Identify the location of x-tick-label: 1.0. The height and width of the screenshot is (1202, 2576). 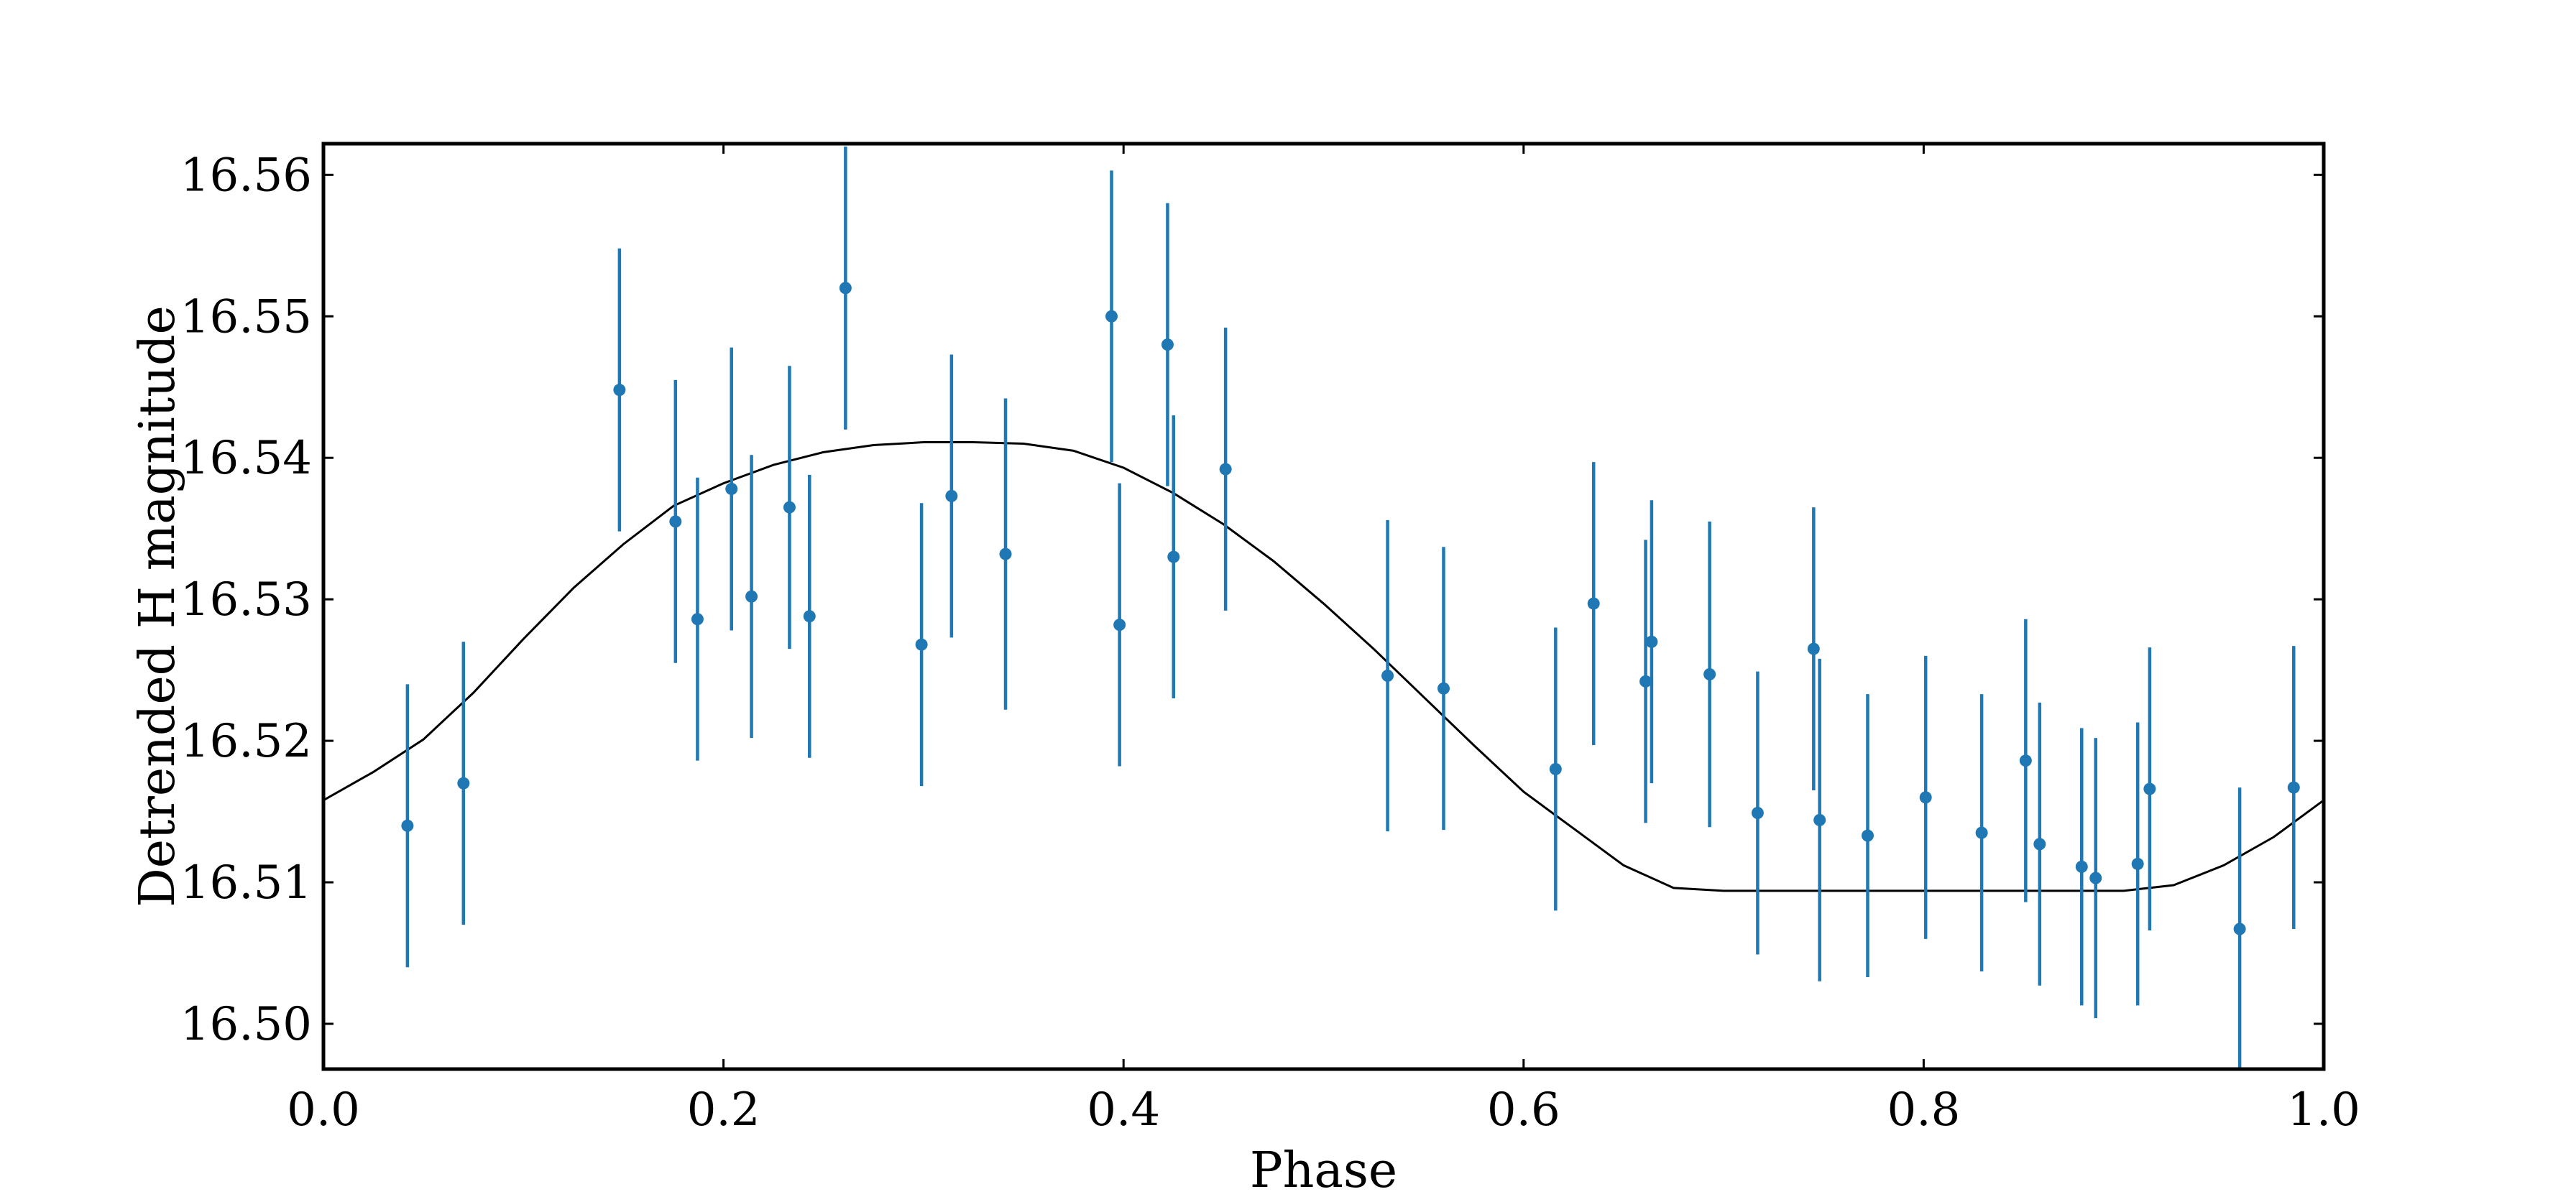
(2323, 1110).